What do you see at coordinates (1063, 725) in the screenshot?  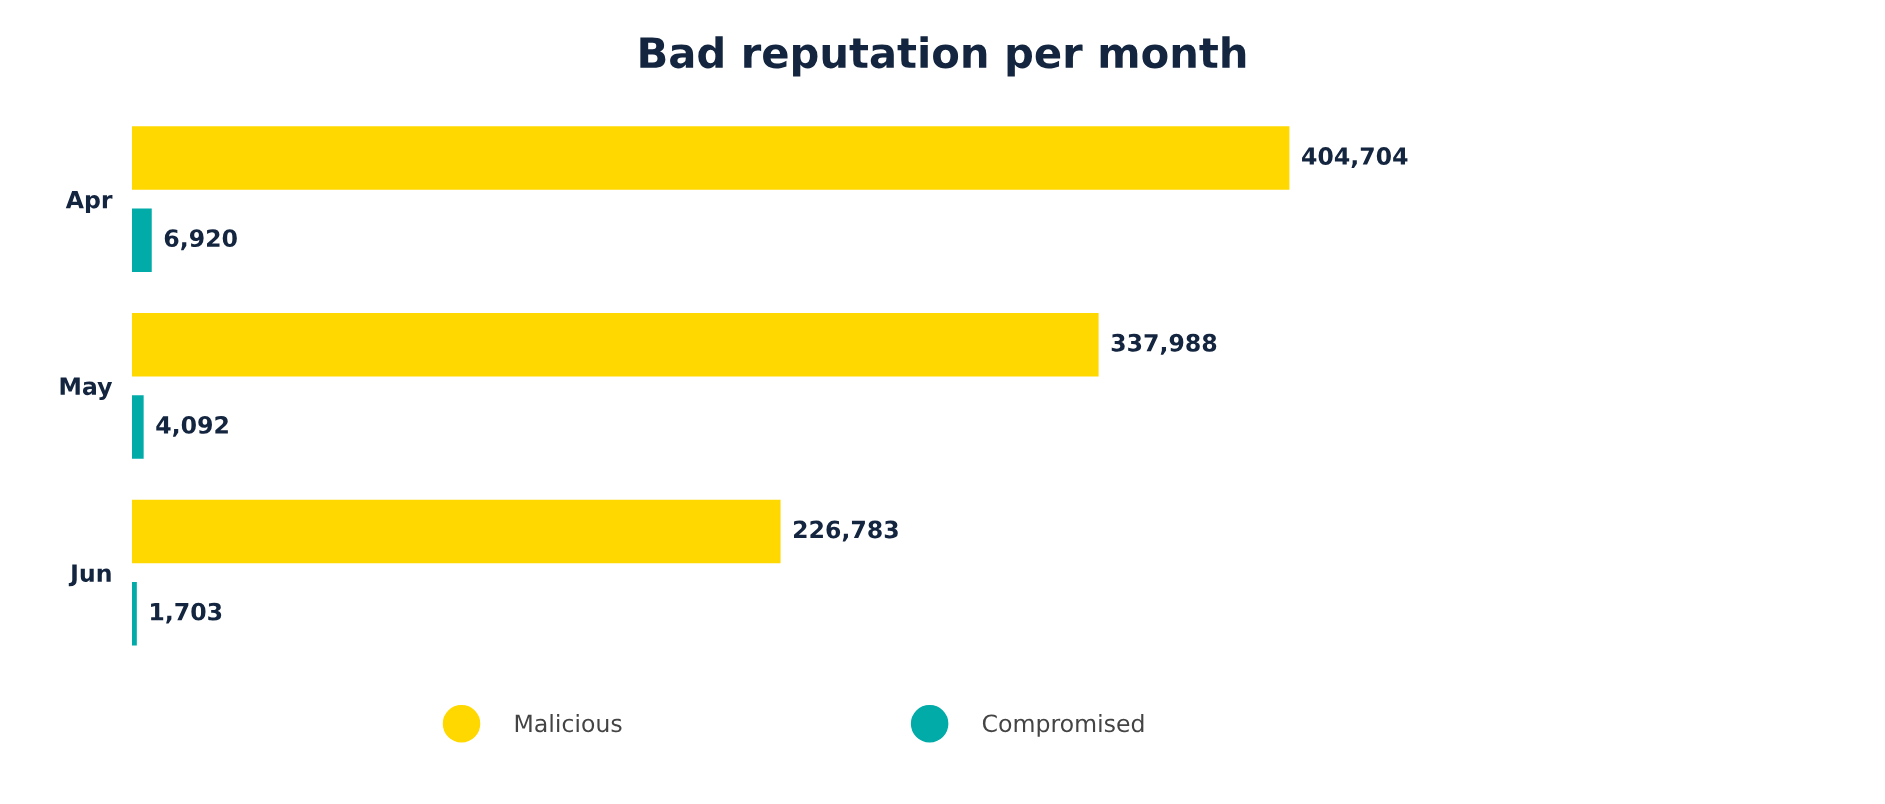 I see `legend-label: Compromised` at bounding box center [1063, 725].